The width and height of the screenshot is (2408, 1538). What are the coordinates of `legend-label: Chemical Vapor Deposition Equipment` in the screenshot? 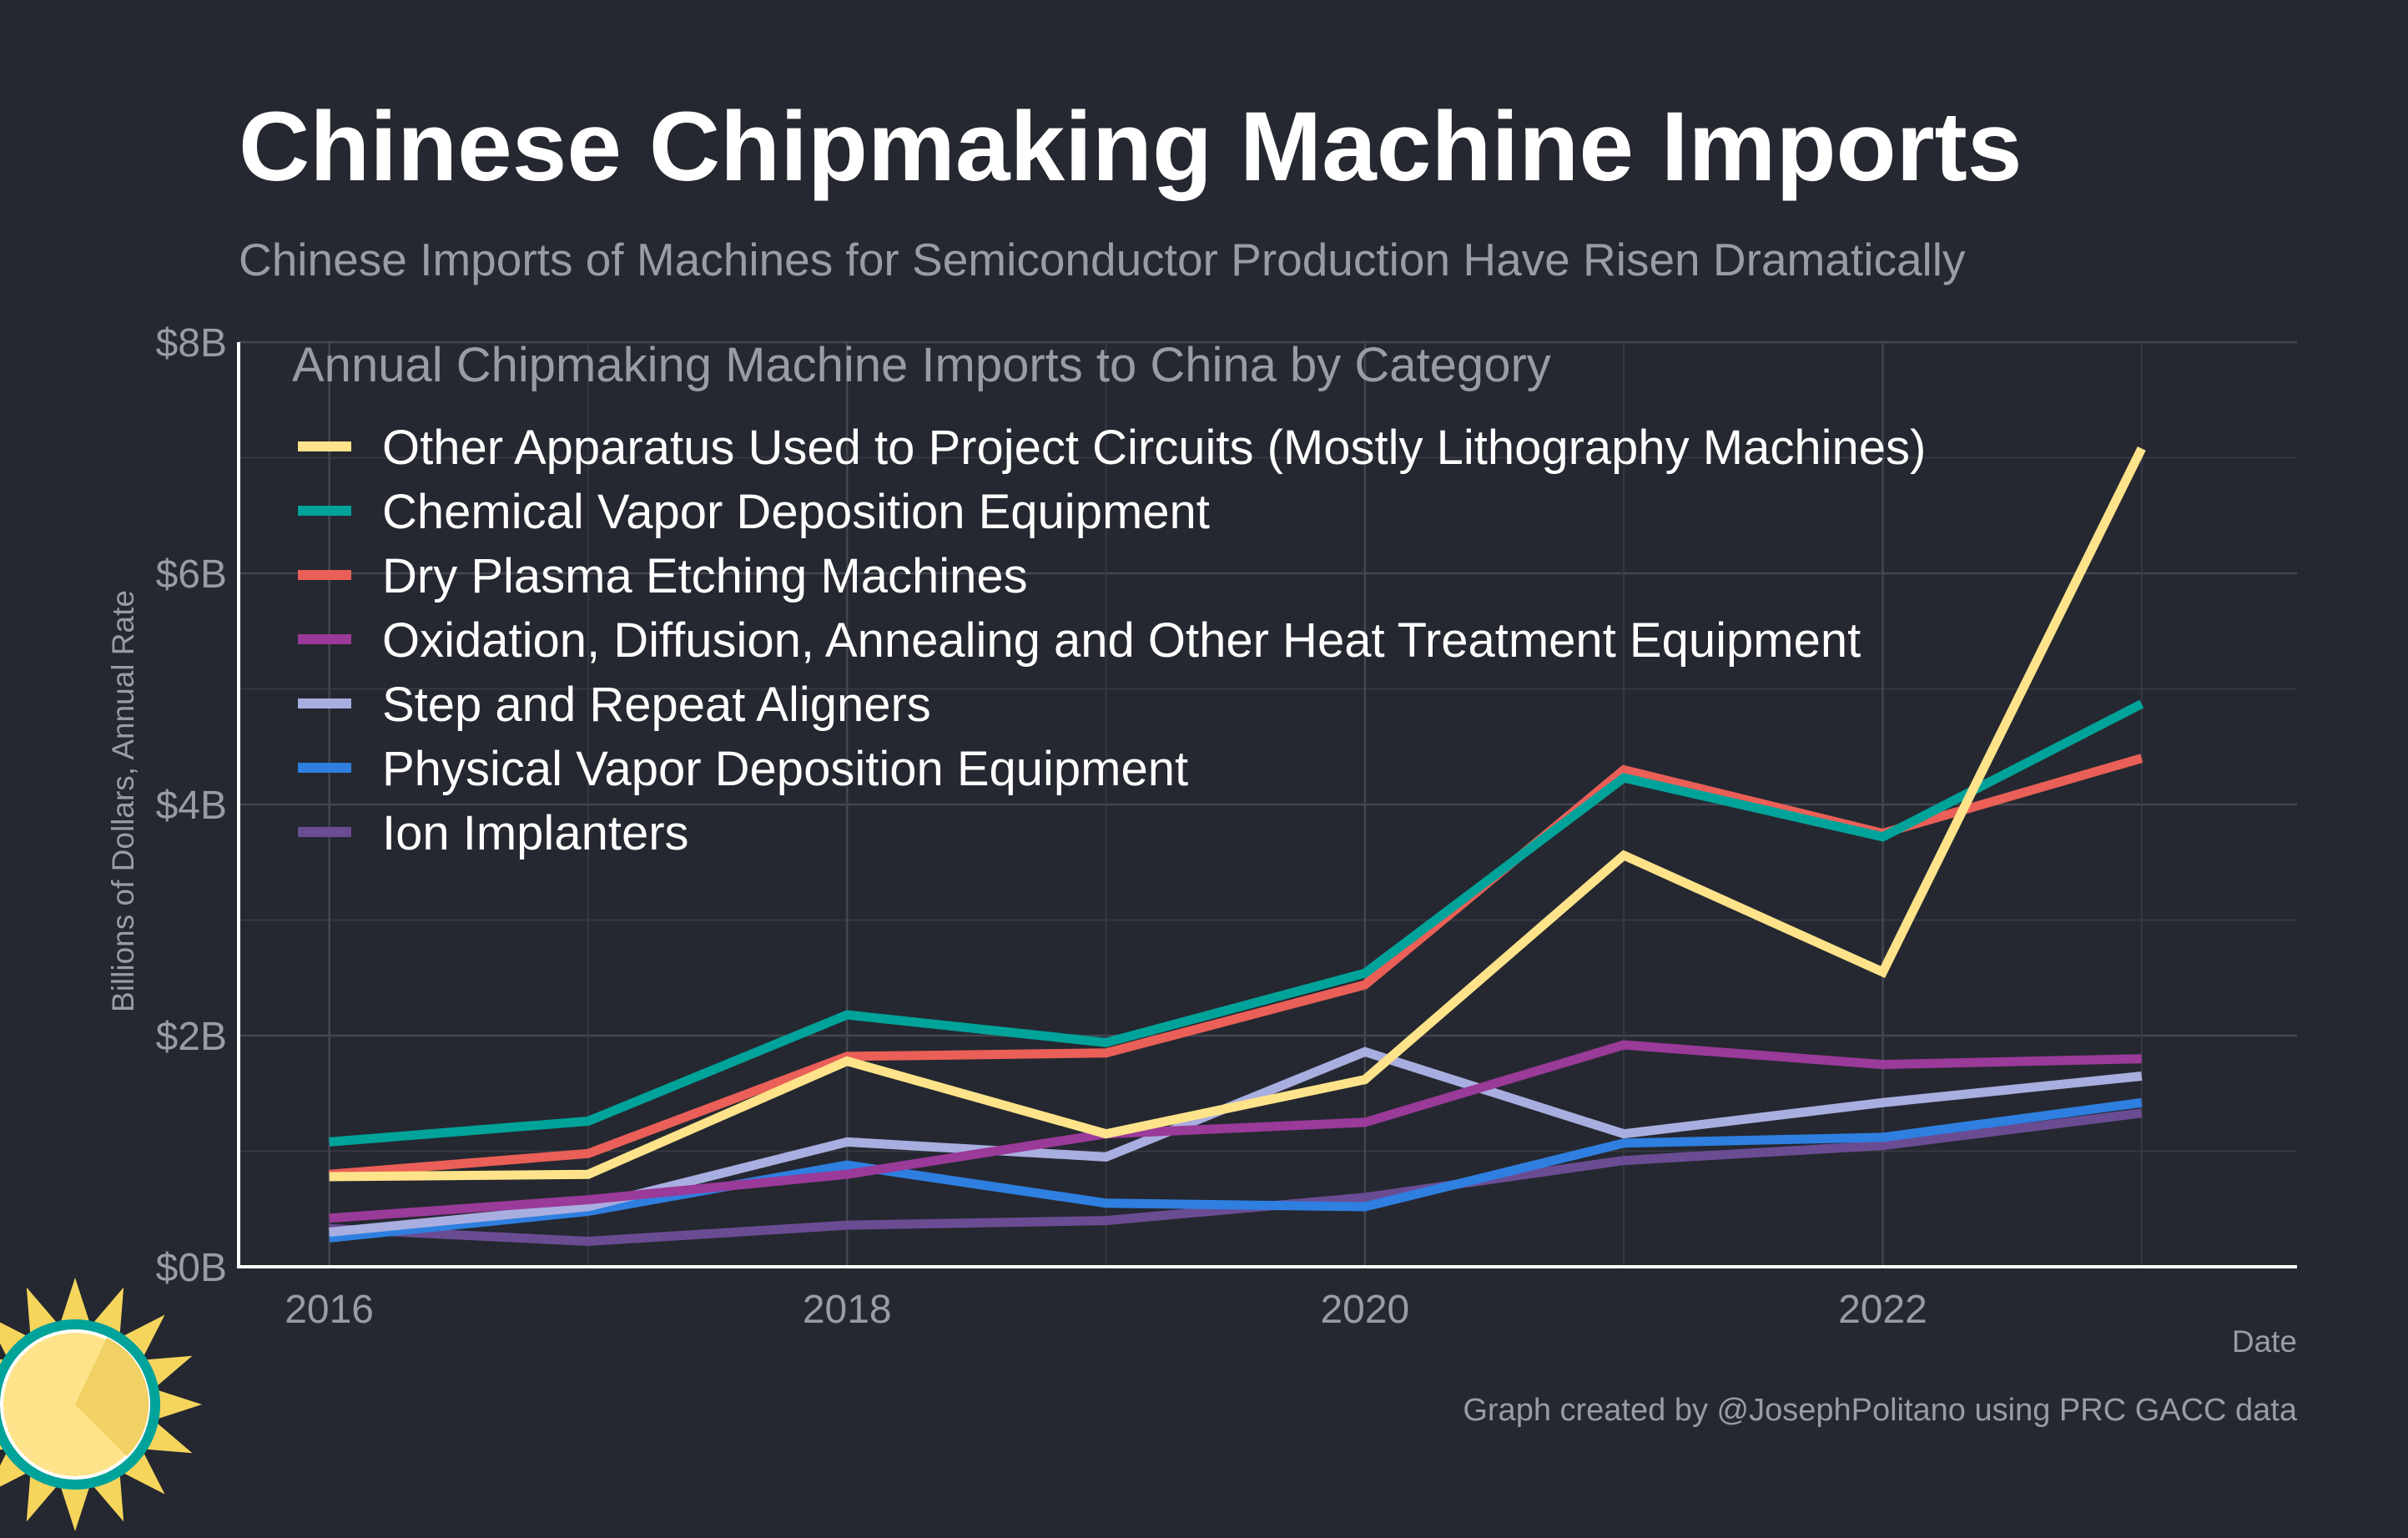 It's located at (796, 512).